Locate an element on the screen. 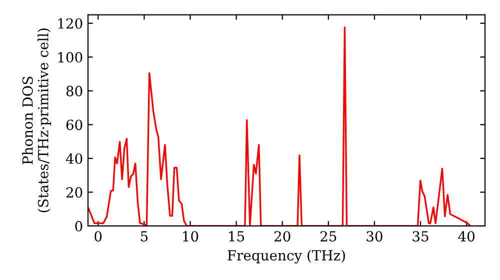 This screenshot has height=280, width=500. x-tick-label: 20 is located at coordinates (282, 236).